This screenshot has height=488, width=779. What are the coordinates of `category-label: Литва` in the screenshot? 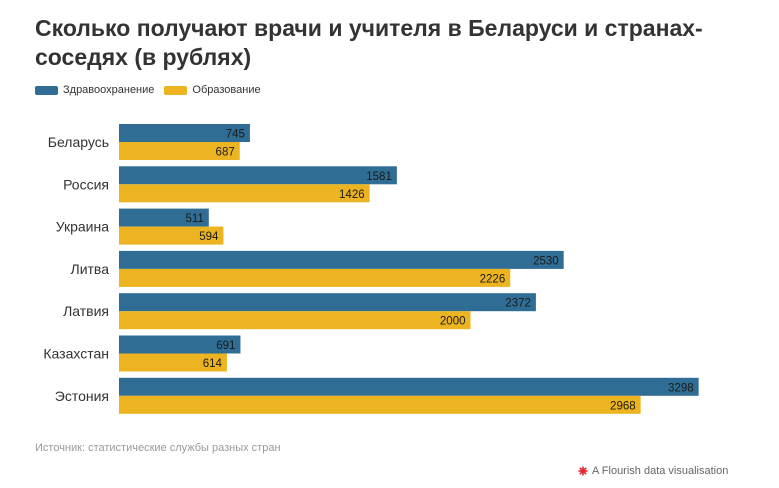 It's located at (90, 269).